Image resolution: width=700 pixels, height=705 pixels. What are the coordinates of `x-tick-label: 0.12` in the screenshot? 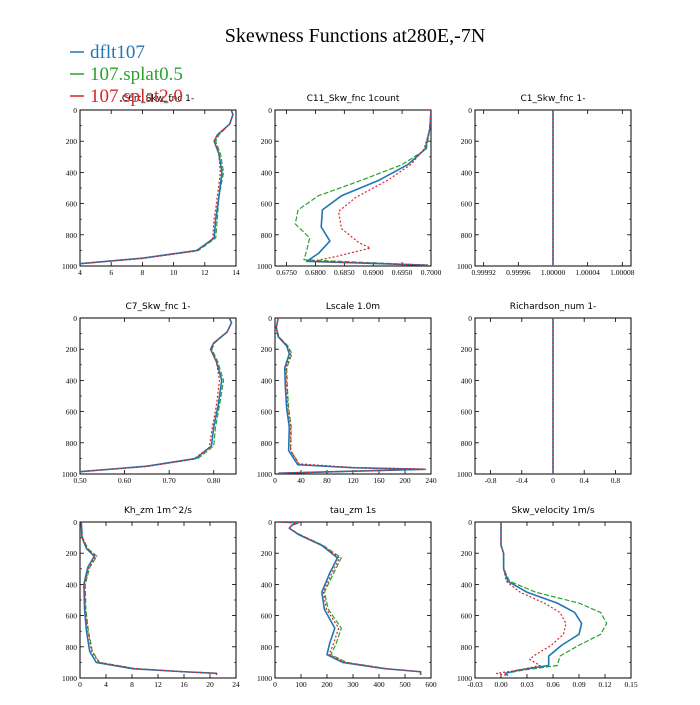 It's located at (604, 684).